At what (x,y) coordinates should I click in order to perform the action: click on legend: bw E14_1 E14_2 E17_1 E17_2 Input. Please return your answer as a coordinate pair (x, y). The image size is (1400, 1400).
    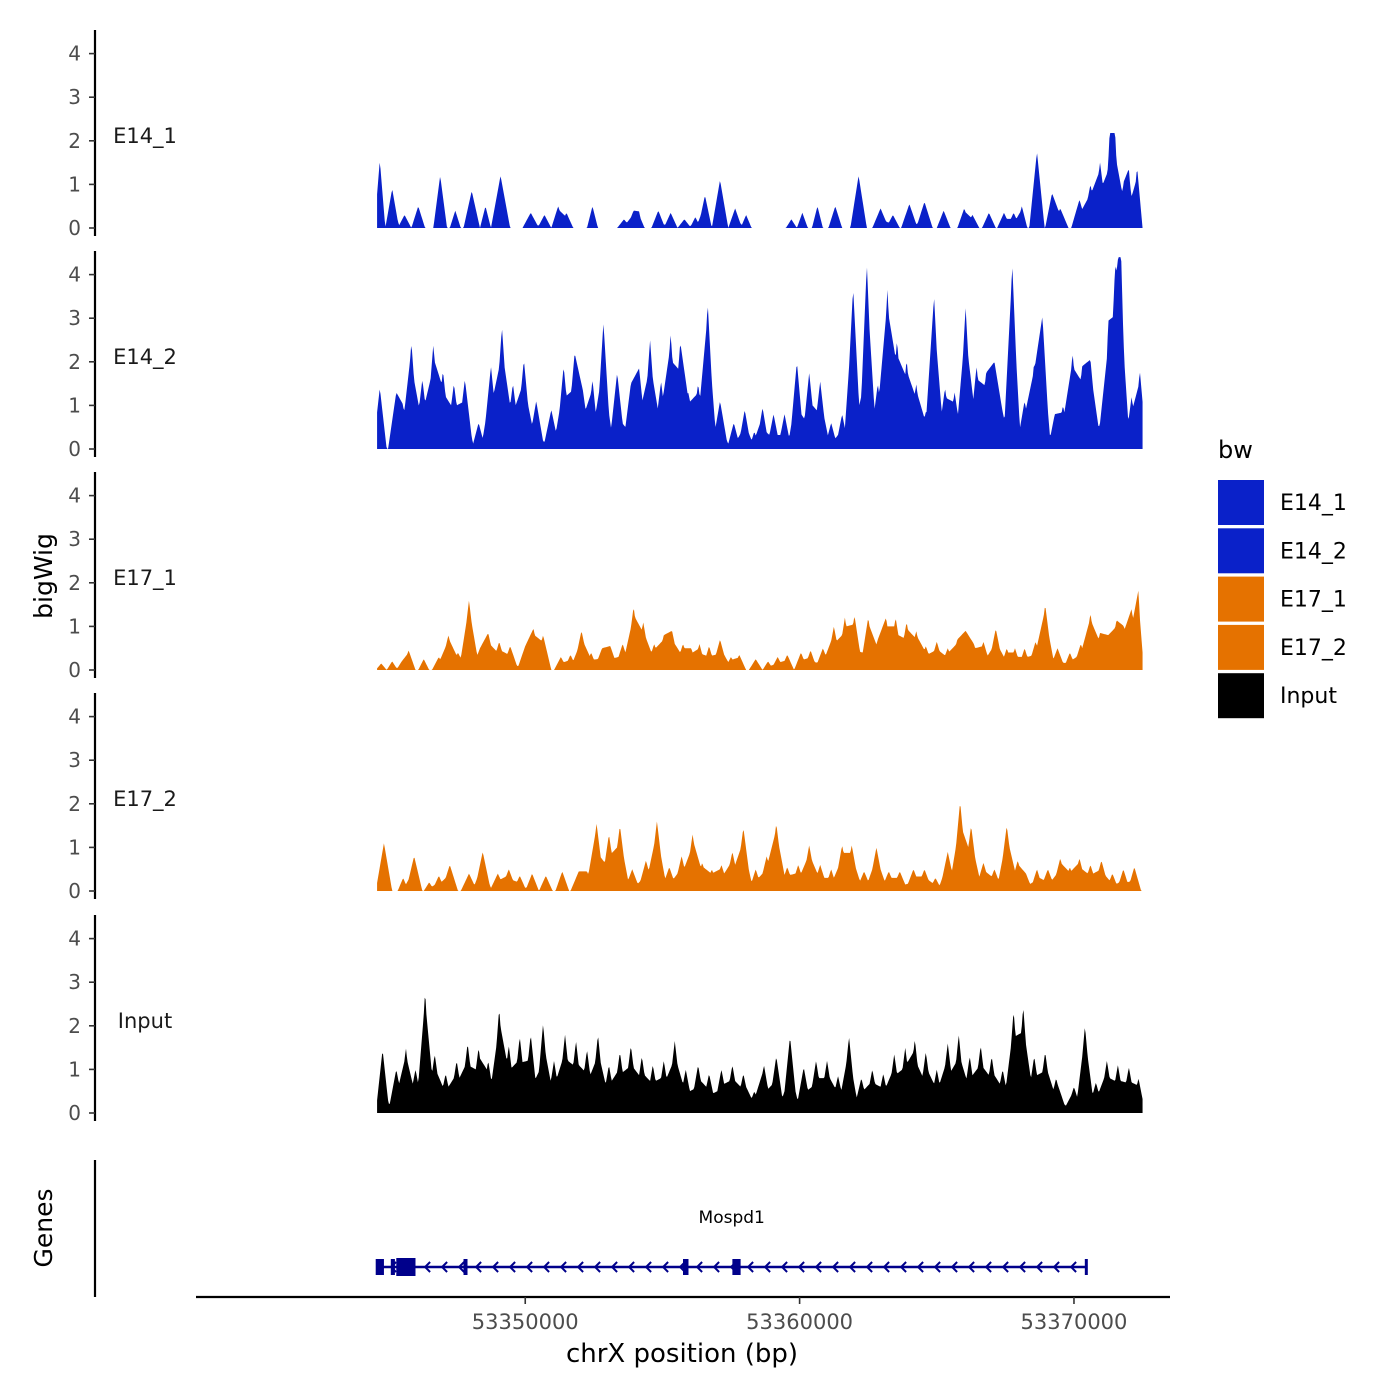
    Looking at the image, I should click on (1282, 577).